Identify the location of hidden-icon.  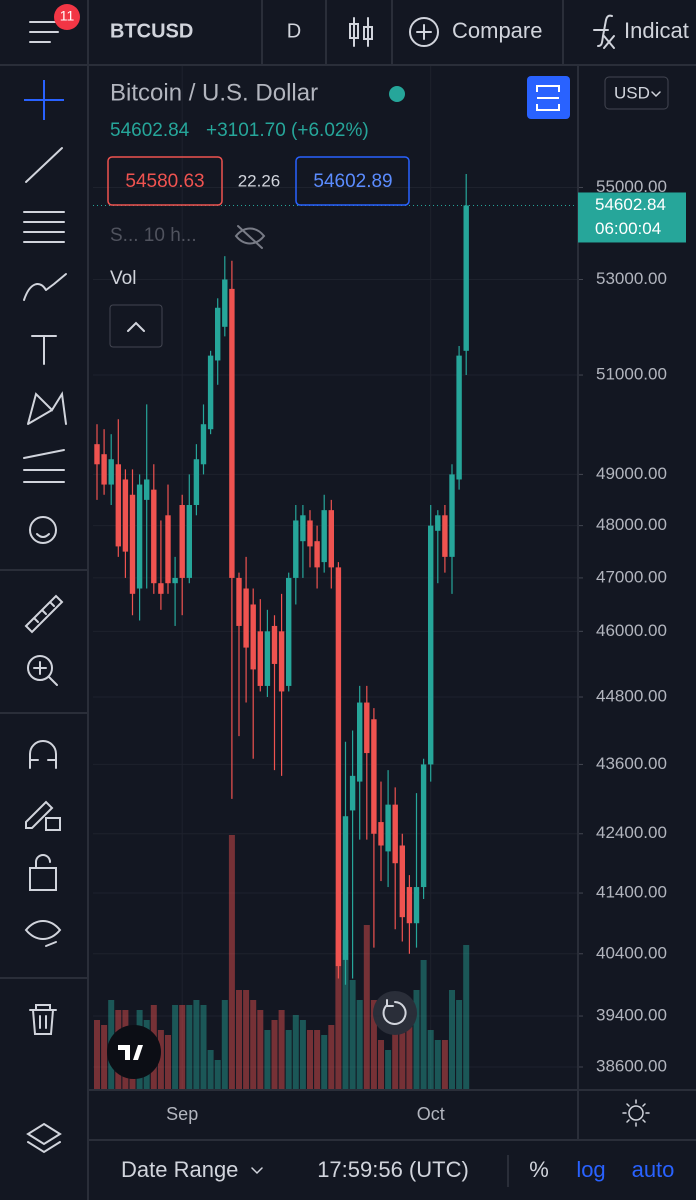
(250, 237).